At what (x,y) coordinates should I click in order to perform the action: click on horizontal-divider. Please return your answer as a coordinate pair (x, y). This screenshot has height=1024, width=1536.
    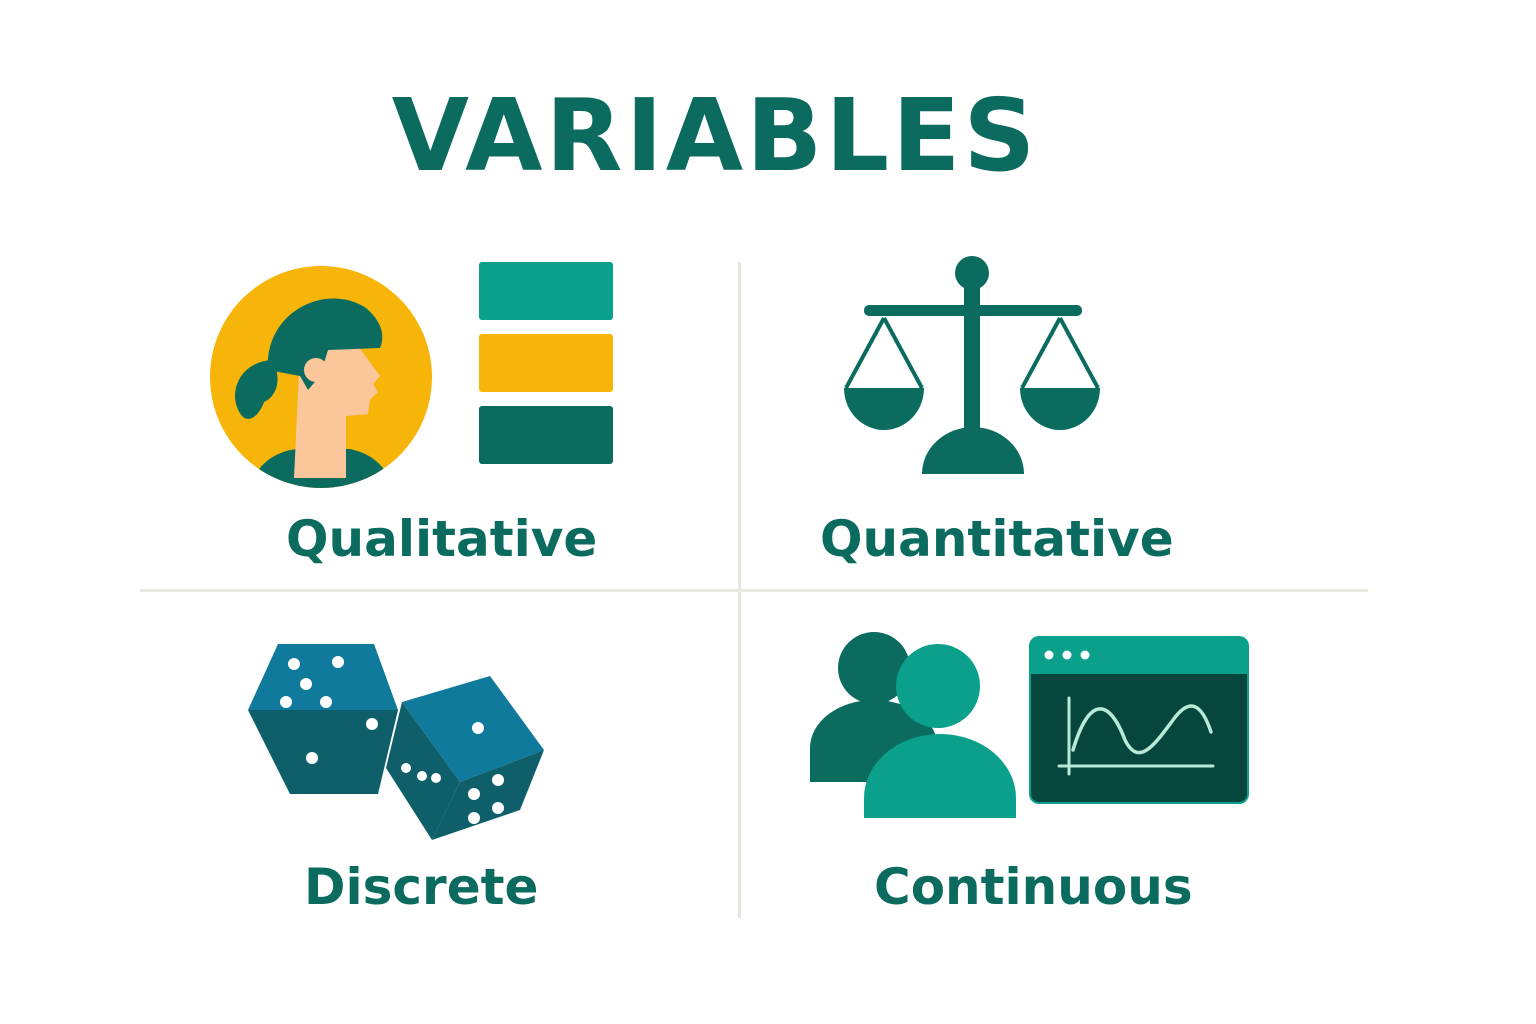
    Looking at the image, I should click on (754, 590).